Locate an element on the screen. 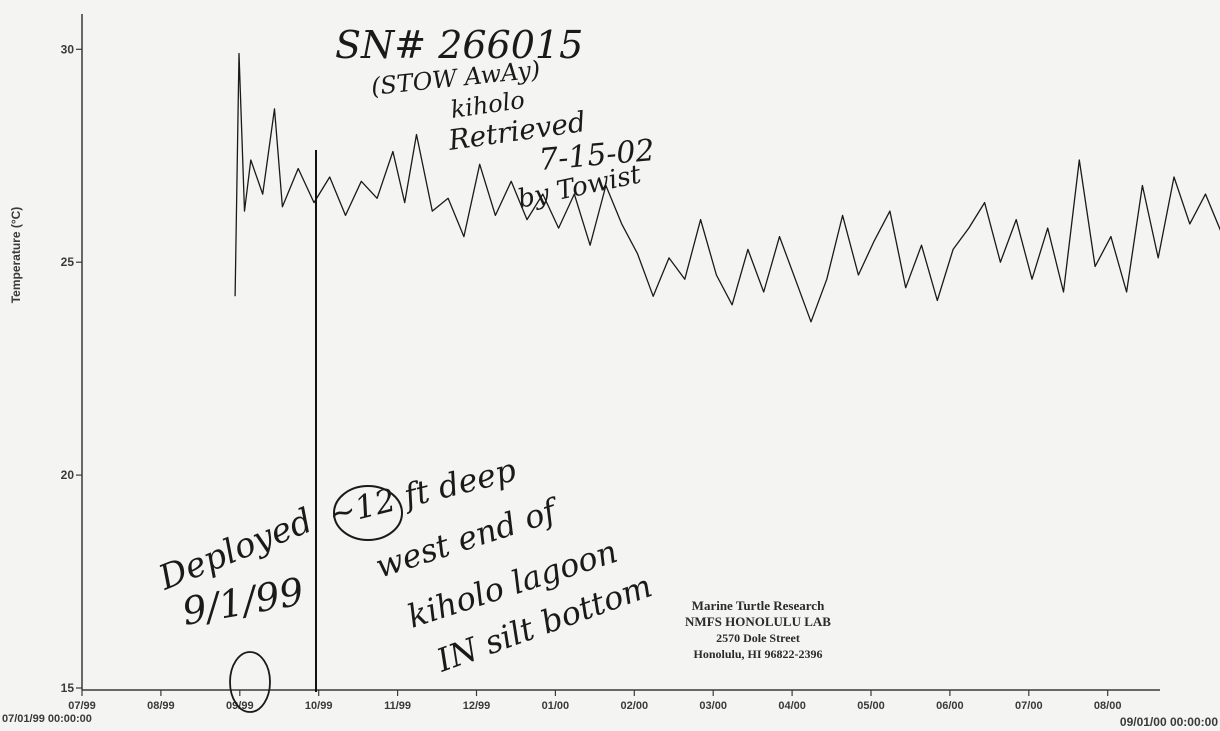 The height and width of the screenshot is (731, 1220). y-tick-label: 20 is located at coordinates (68, 475).